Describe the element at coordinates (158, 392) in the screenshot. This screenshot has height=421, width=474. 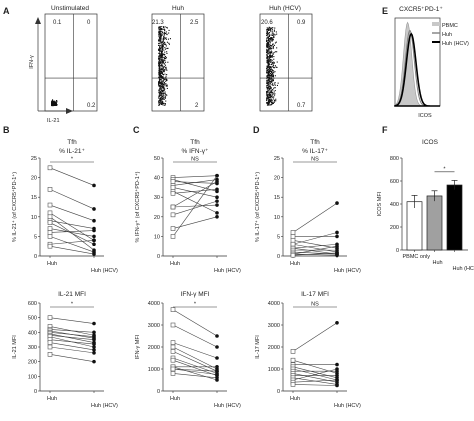
I see `y-tick-label: 0` at that location.